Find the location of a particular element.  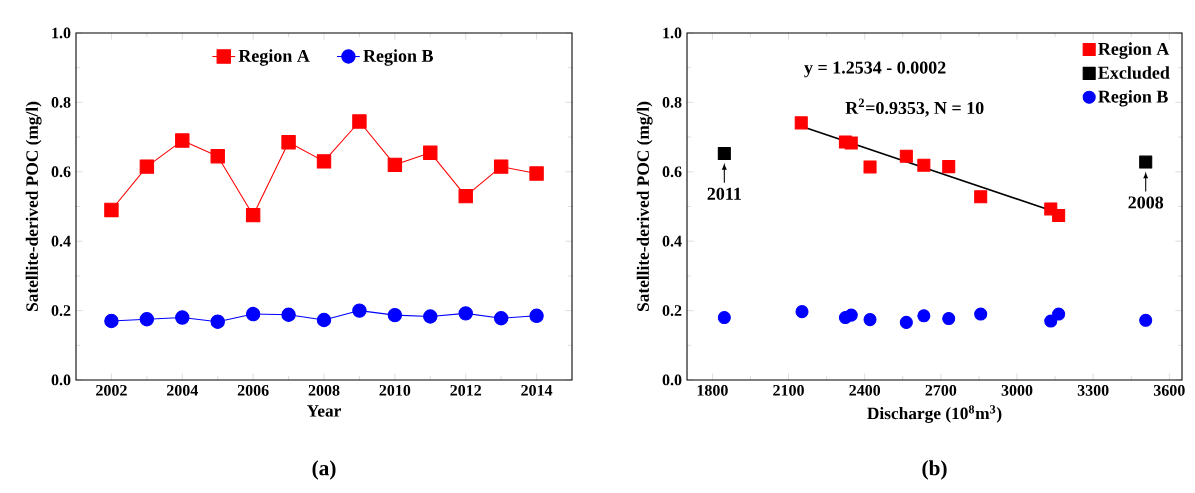

x-tick-label: 1800 is located at coordinates (712, 390).